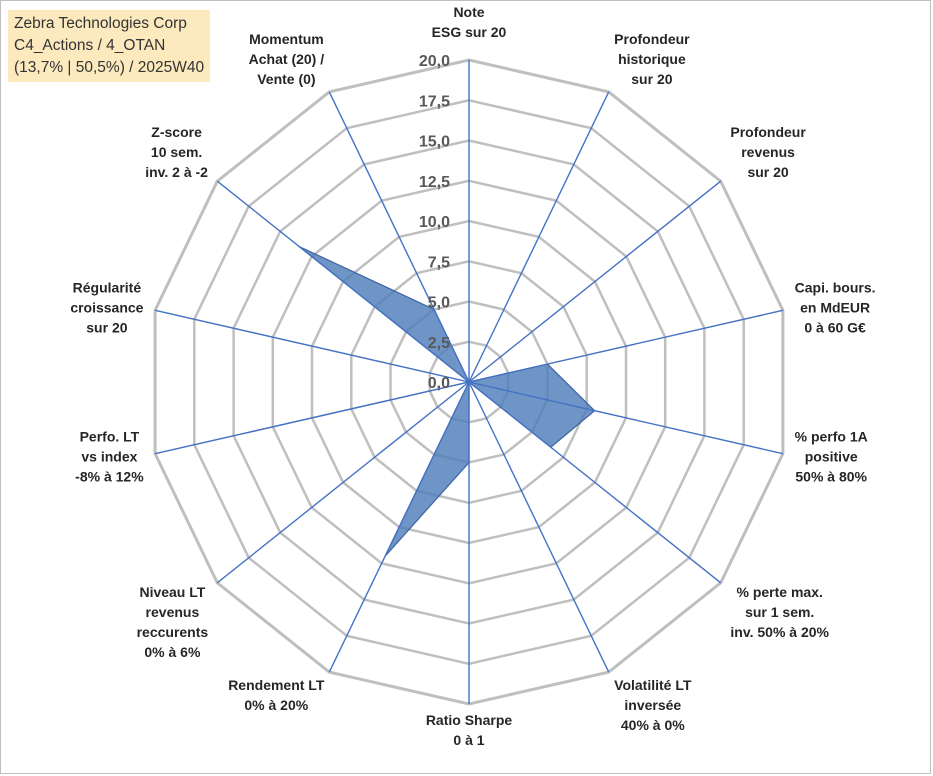  I want to click on axis-label: Volatilité LT inversée 40% à 0%, so click(653, 705).